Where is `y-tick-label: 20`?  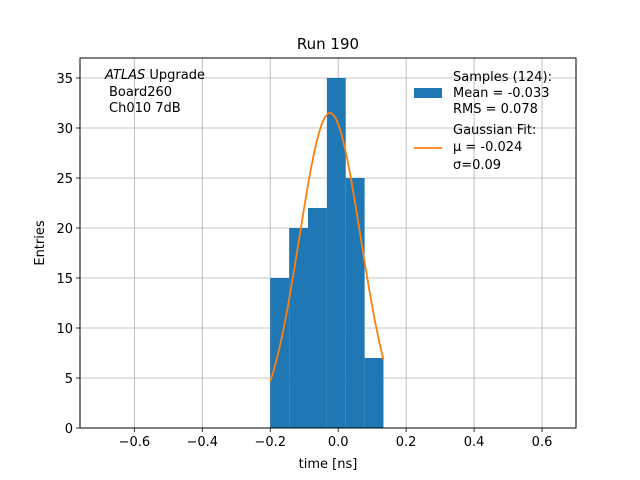
y-tick-label: 20 is located at coordinates (64, 229).